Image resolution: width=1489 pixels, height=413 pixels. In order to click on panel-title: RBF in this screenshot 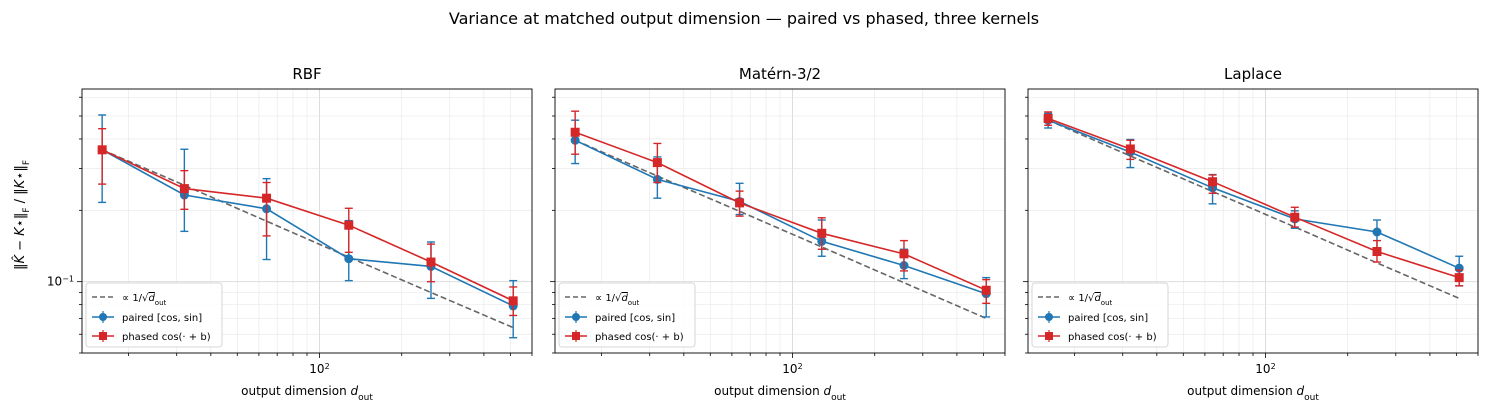, I will do `click(306, 74)`.